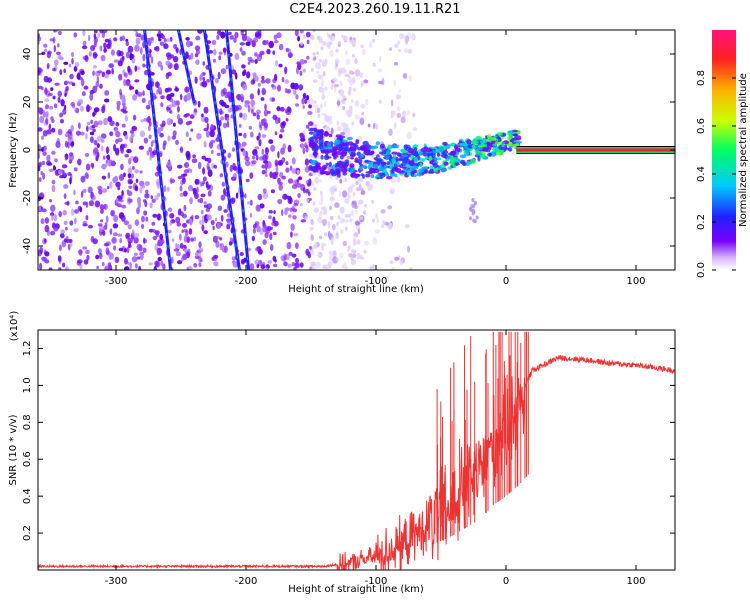 The width and height of the screenshot is (750, 600). Describe the element at coordinates (376, 581) in the screenshot. I see `x-tick-label: -100` at that location.